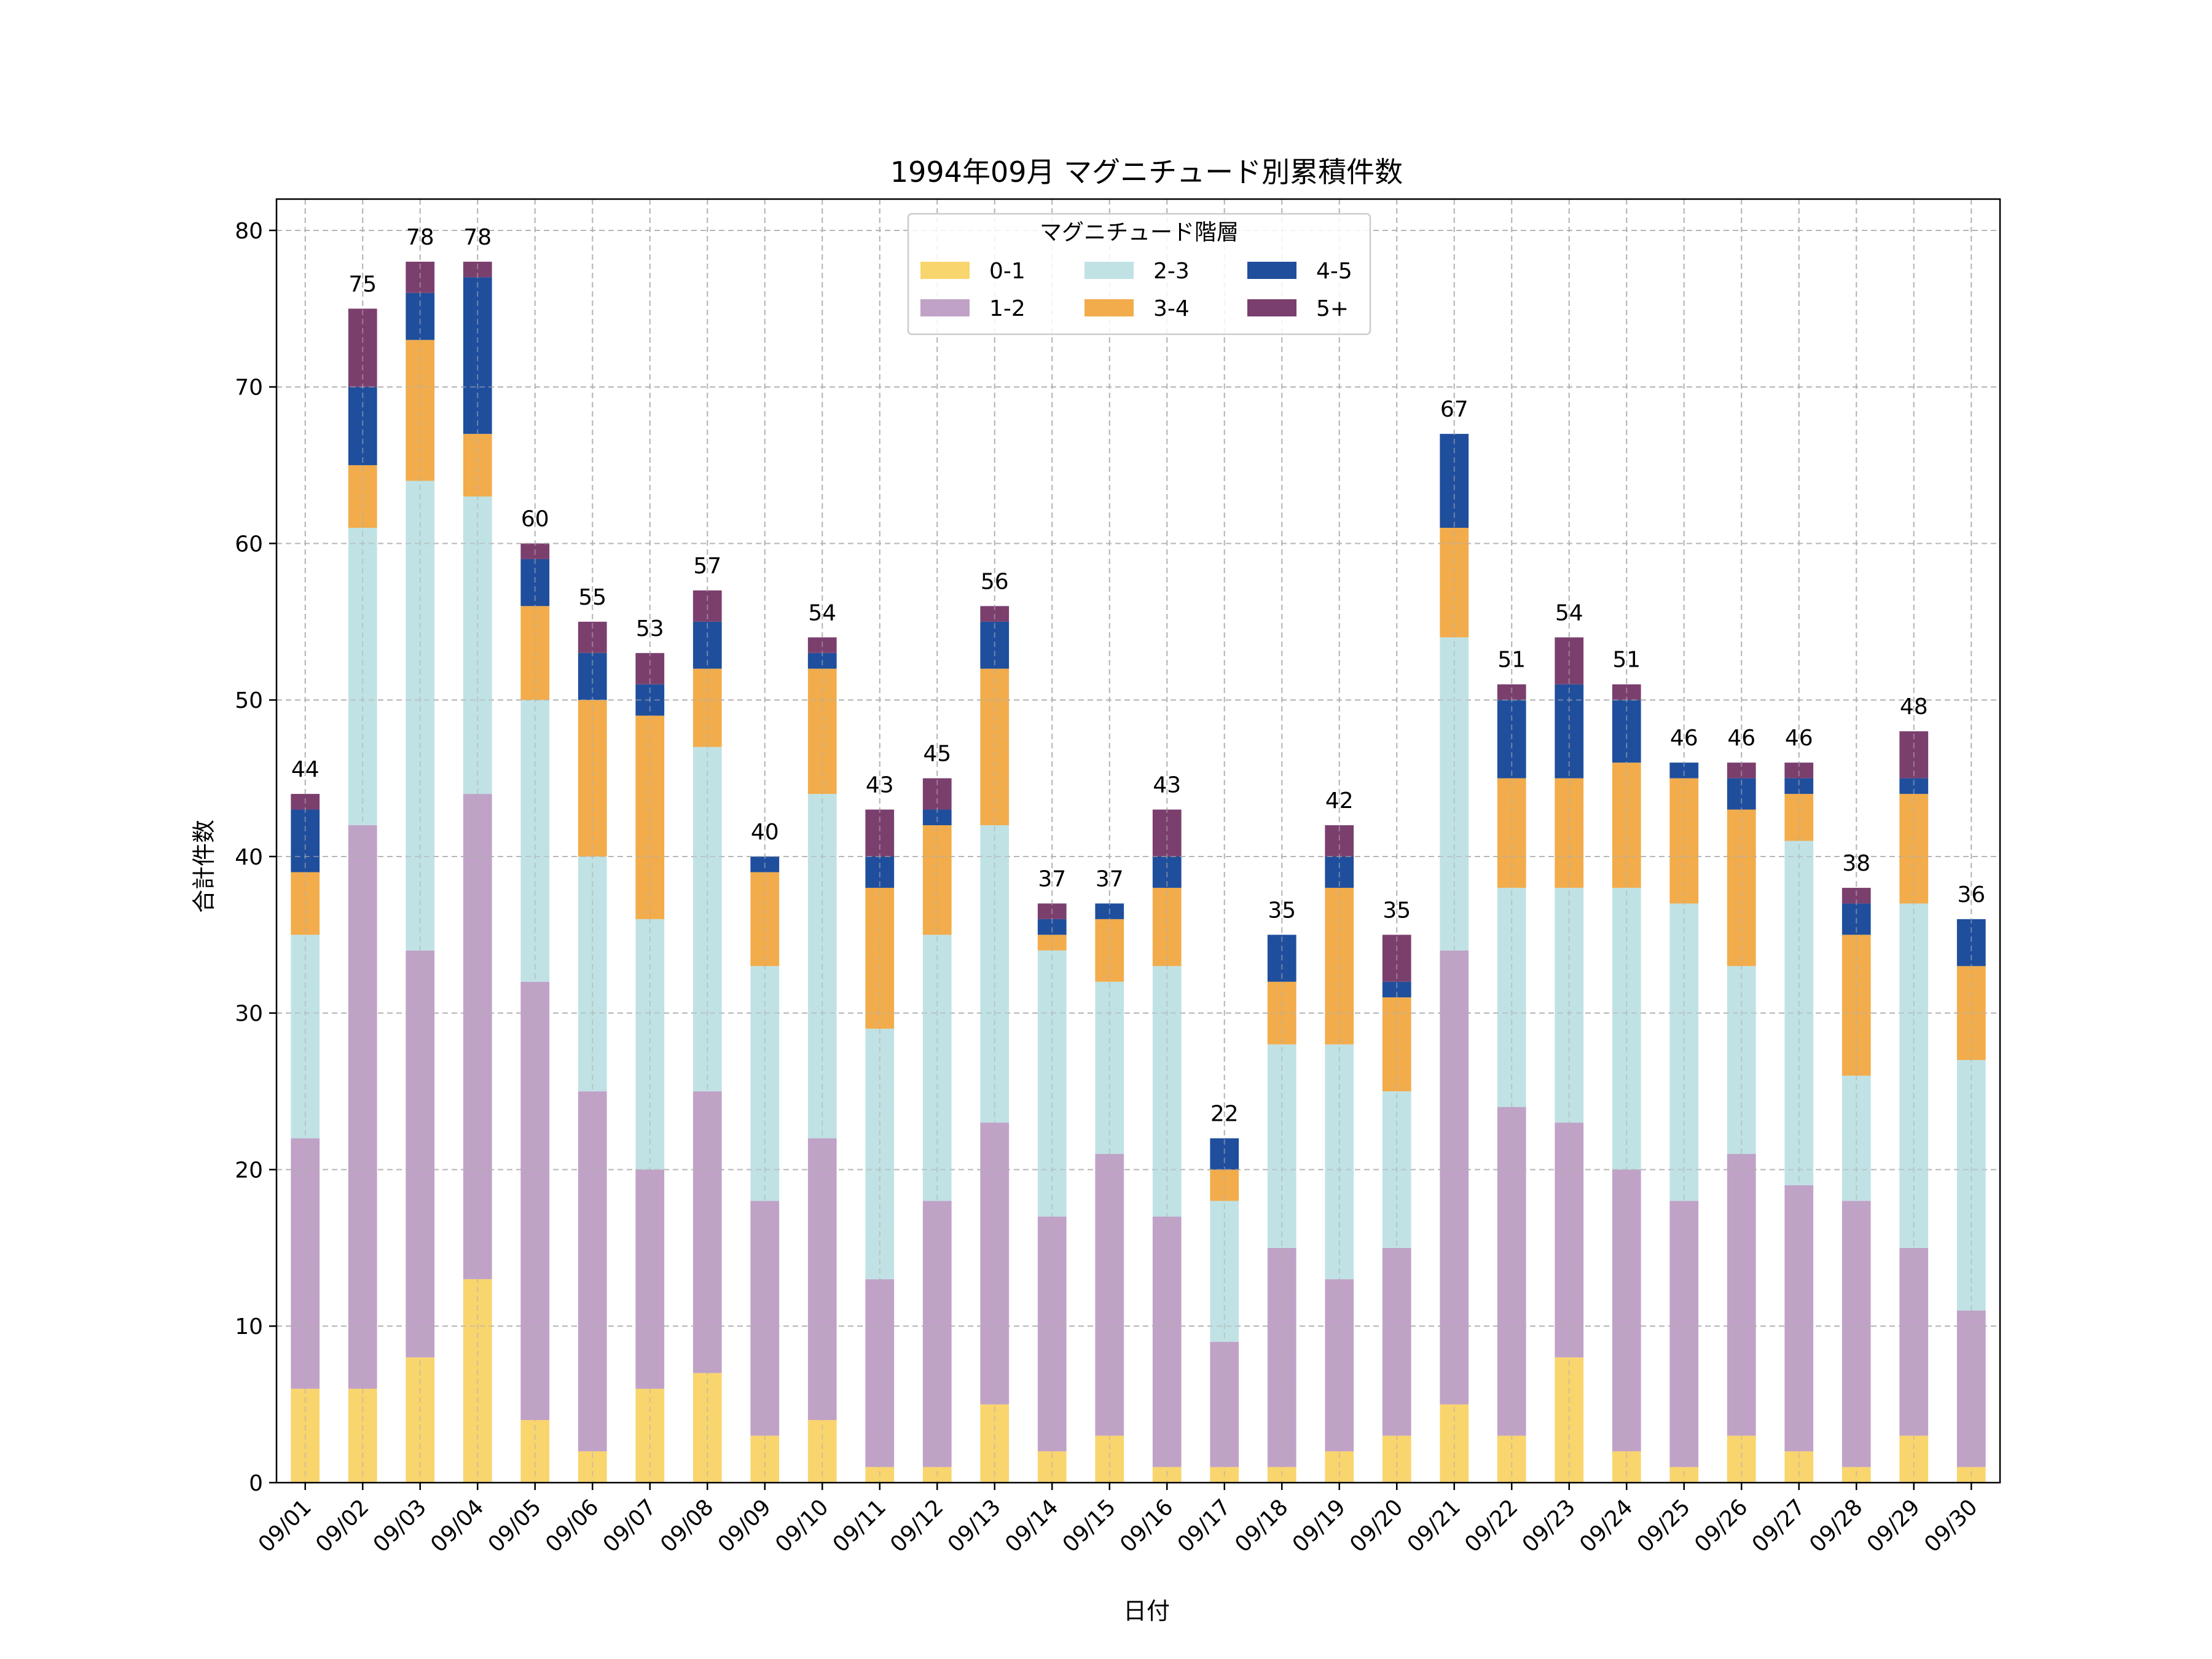 The height and width of the screenshot is (1659, 2212). What do you see at coordinates (249, 1170) in the screenshot?
I see `y-tick-label: 20` at bounding box center [249, 1170].